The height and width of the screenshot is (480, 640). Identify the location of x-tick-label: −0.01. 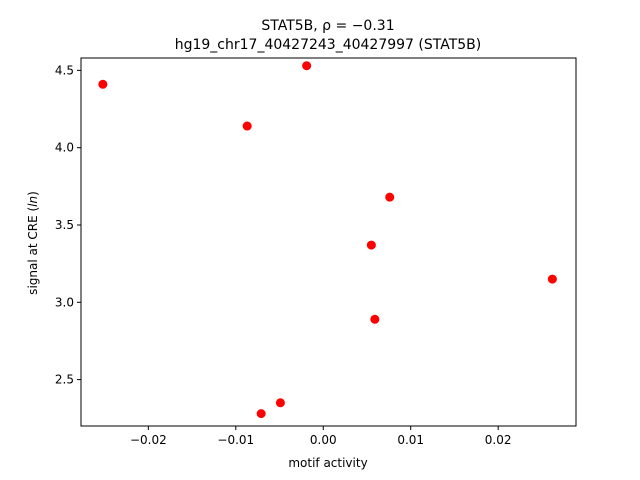
(235, 440).